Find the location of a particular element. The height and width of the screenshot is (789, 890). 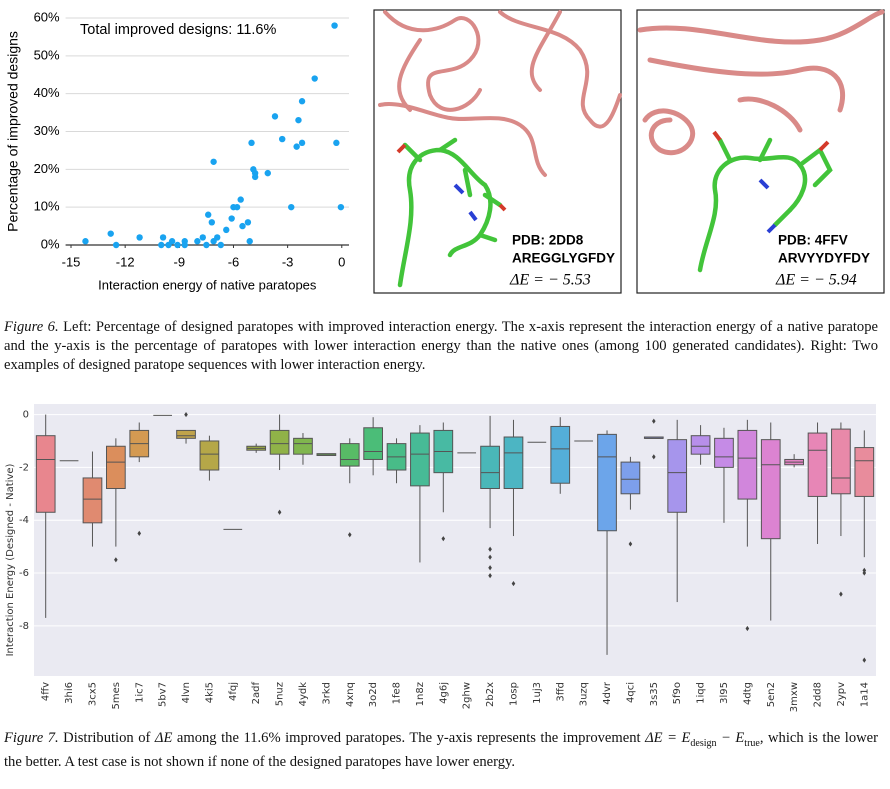

y-tick-label: 0 is located at coordinates (26, 415).